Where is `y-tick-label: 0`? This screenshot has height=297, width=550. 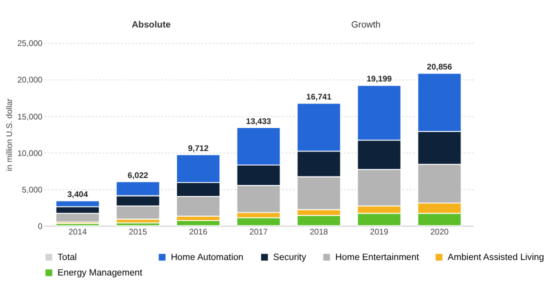
y-tick-label: 0 is located at coordinates (40, 226).